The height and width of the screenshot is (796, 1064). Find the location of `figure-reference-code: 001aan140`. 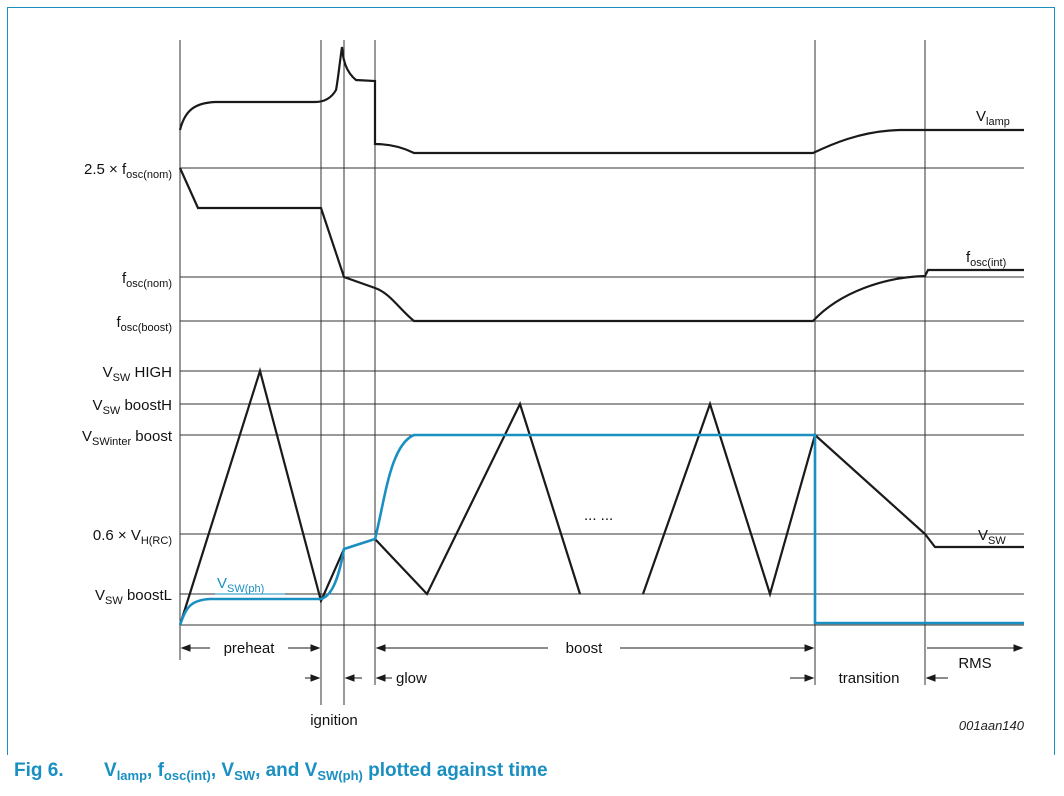

figure-reference-code: 001aan140 is located at coordinates (992, 725).